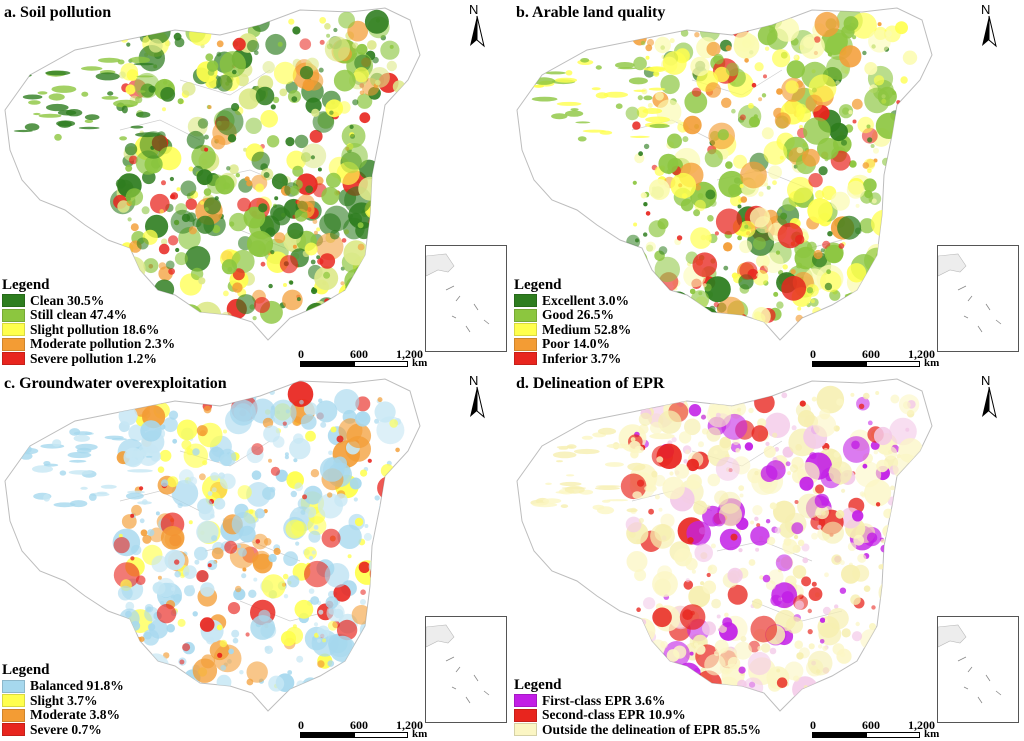  What do you see at coordinates (79, 315) in the screenshot?
I see `legend-label: Still clean 47.4%` at bounding box center [79, 315].